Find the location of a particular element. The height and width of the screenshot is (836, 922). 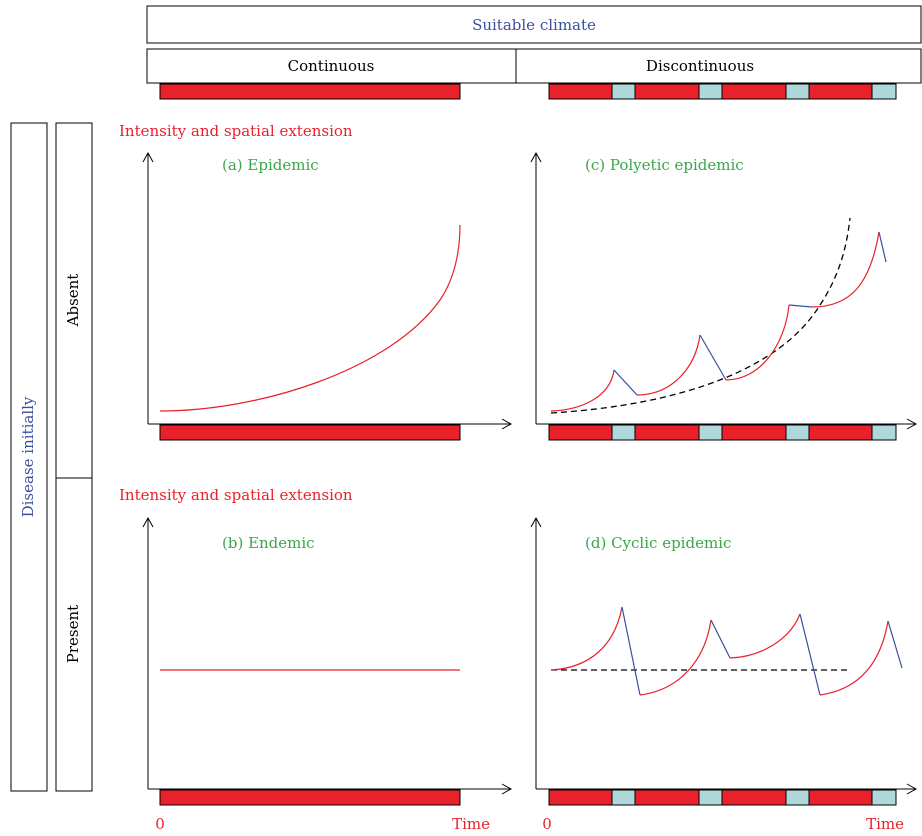

panel-b-climate-bar is located at coordinates (310, 797).